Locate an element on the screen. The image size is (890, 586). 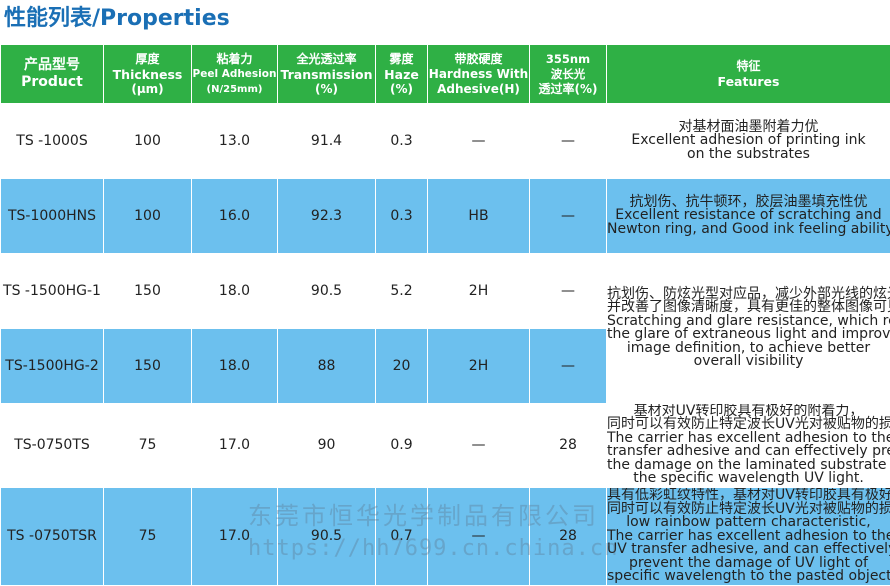
page-title: 性能列表/Properties is located at coordinates (117, 18).